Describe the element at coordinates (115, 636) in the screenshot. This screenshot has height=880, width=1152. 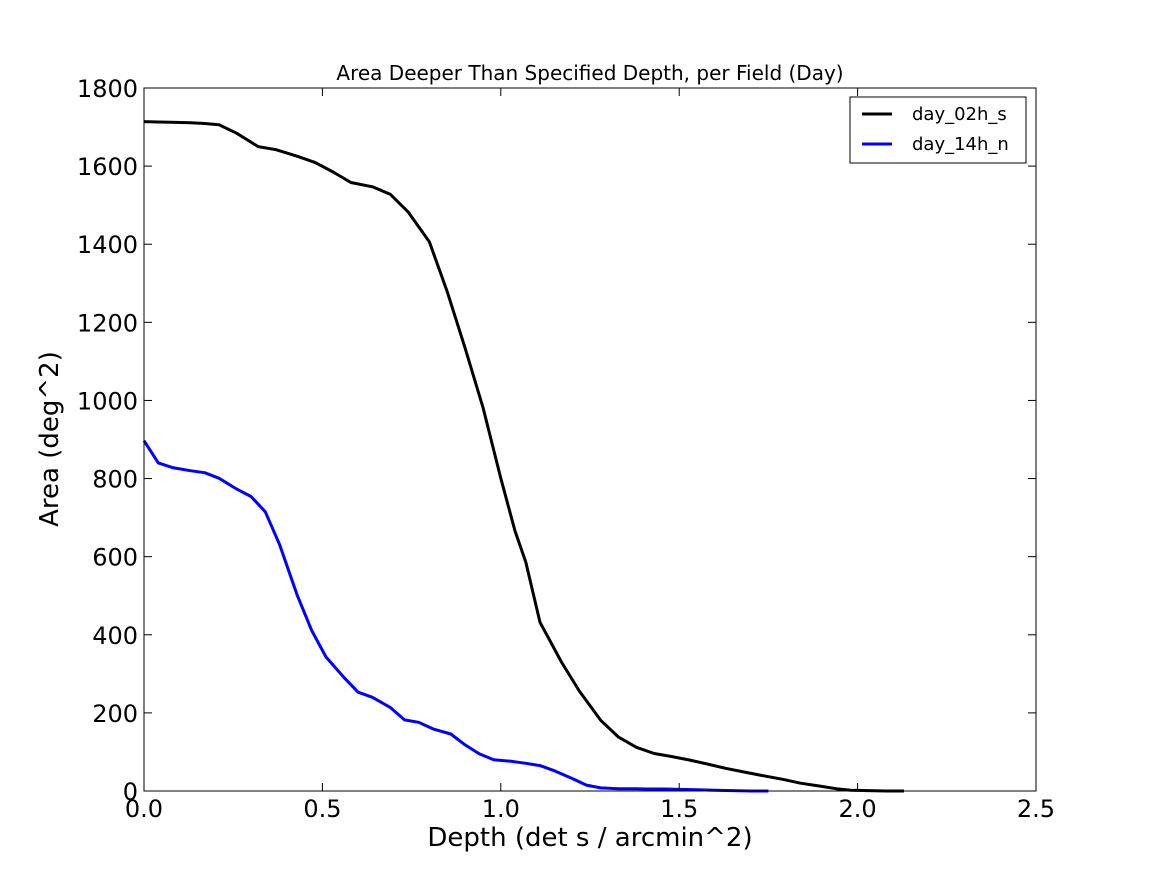
I see `y-tick-label: 400` at that location.